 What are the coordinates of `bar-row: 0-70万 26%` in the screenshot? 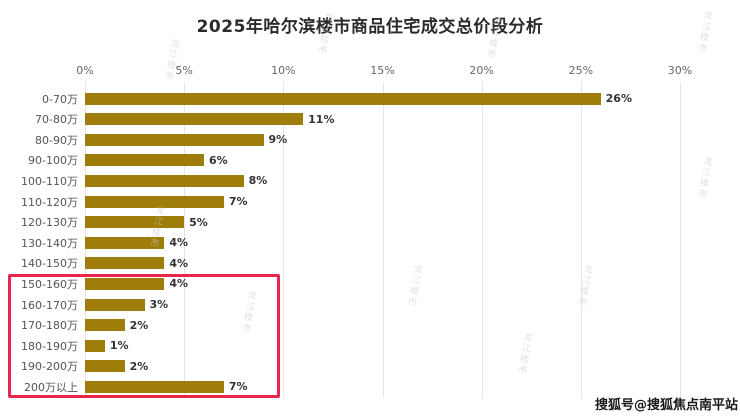 It's located at (370, 98).